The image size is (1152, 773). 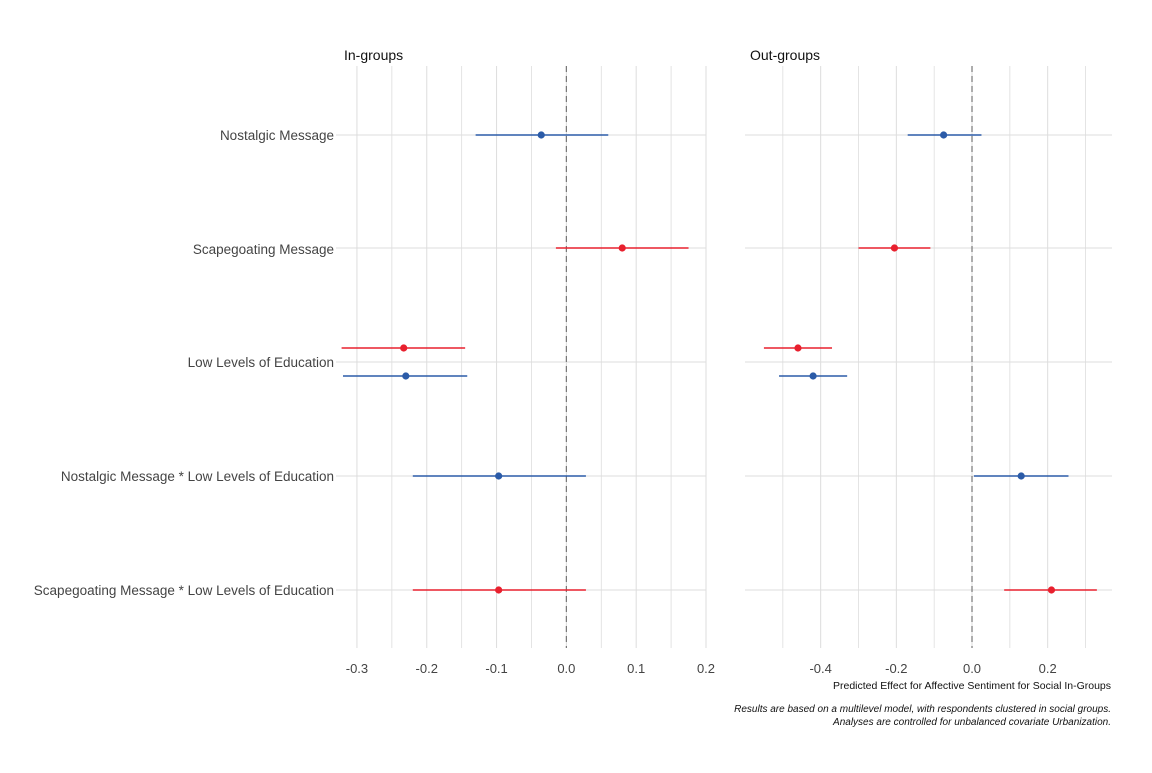 What do you see at coordinates (263, 249) in the screenshot?
I see `row-label-scapegoating: Scapegoating Message` at bounding box center [263, 249].